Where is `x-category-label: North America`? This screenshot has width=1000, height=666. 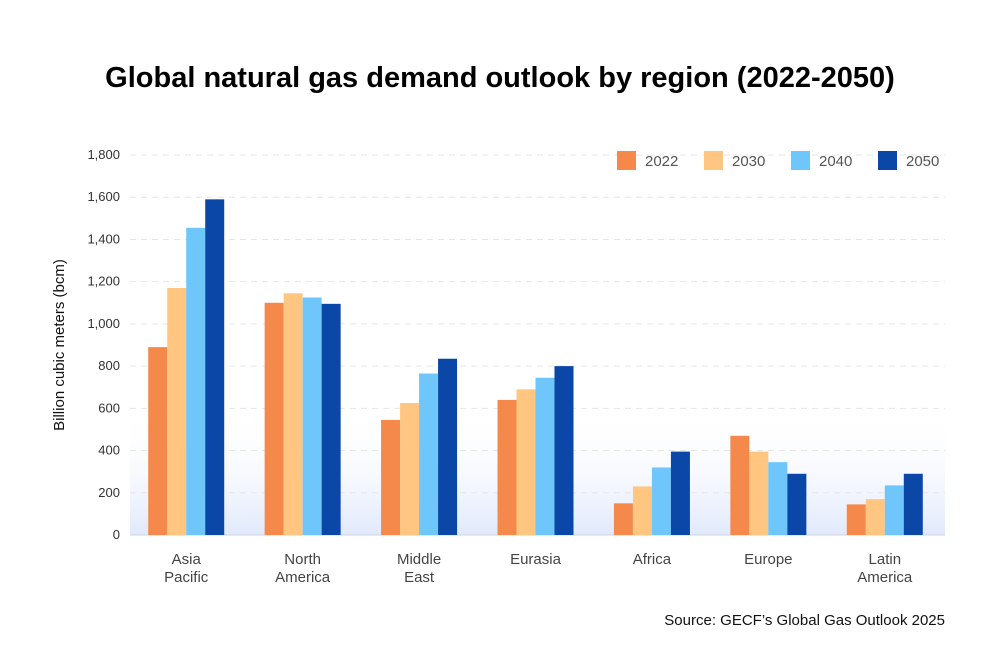
x-category-label: North America is located at coordinates (303, 568).